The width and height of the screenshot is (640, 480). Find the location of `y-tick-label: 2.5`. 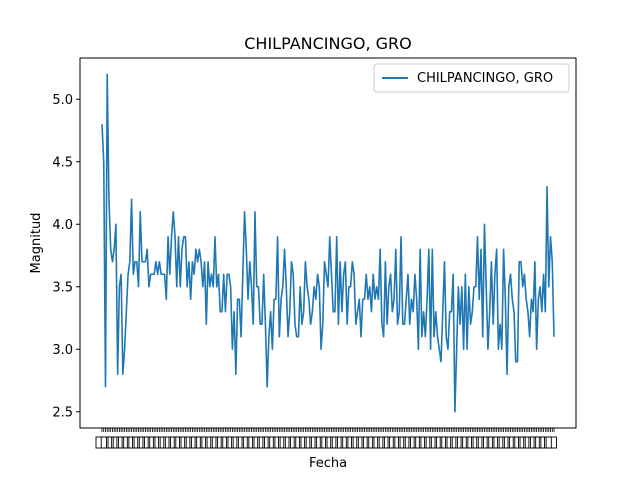

y-tick-label: 2.5 is located at coordinates (62, 412).